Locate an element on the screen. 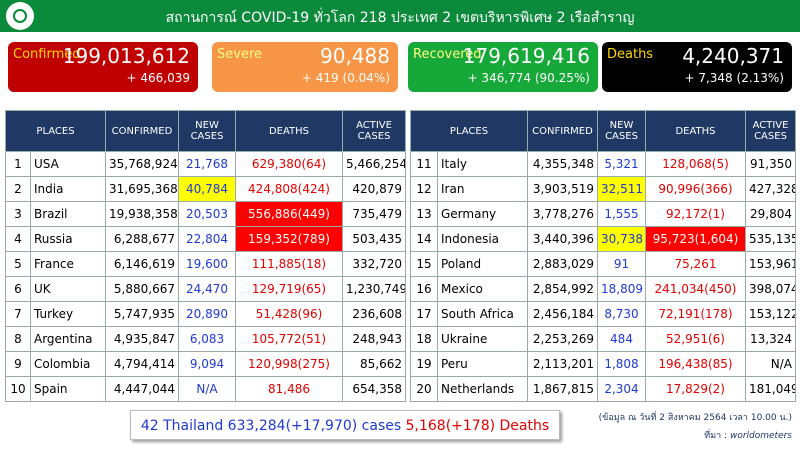 This screenshot has height=450, width=800. table-row: 12 Iran 3,903,519 32,511 90,996(366) 427,328 is located at coordinates (603, 189).